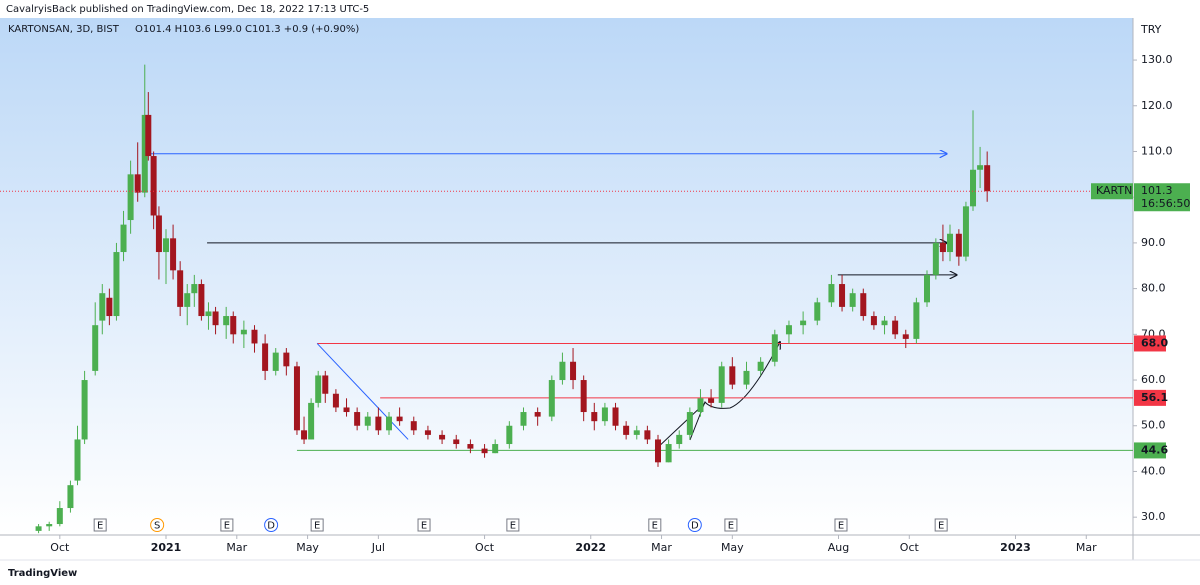 The height and width of the screenshot is (585, 1200). Describe the element at coordinates (1154, 397) in the screenshot. I see `level-label: 56.1` at that location.